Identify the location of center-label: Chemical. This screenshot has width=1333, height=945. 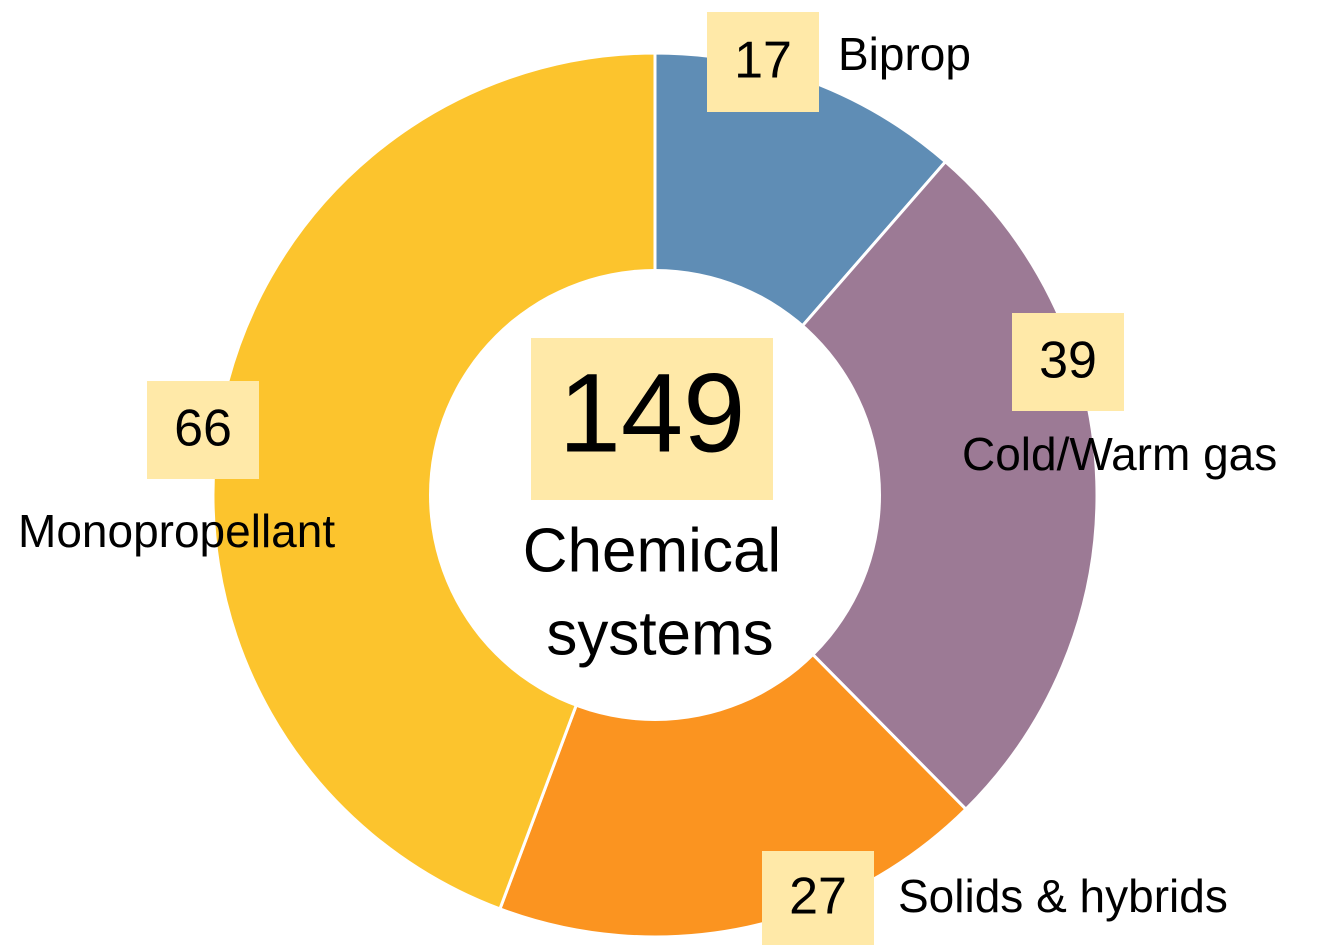
(652, 550).